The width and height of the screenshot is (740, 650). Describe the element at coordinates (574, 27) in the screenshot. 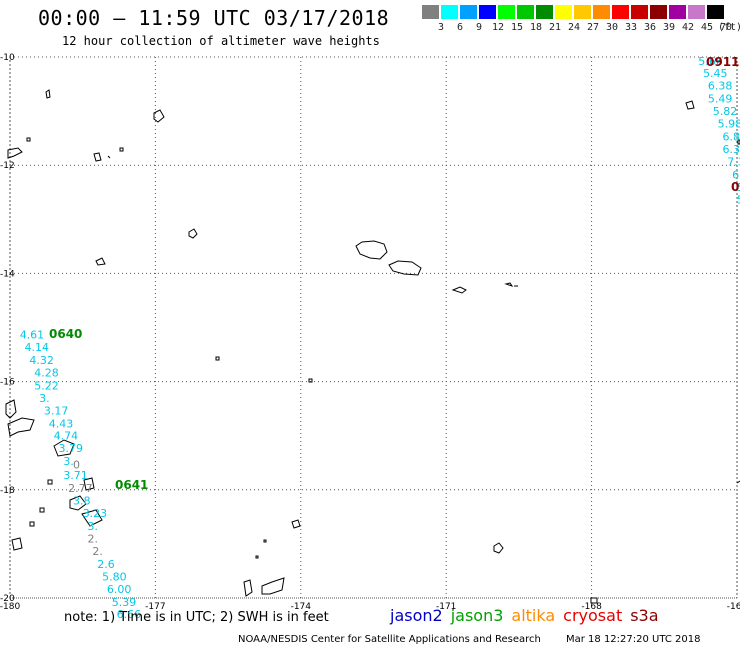

I see `scale-label: 24` at that location.